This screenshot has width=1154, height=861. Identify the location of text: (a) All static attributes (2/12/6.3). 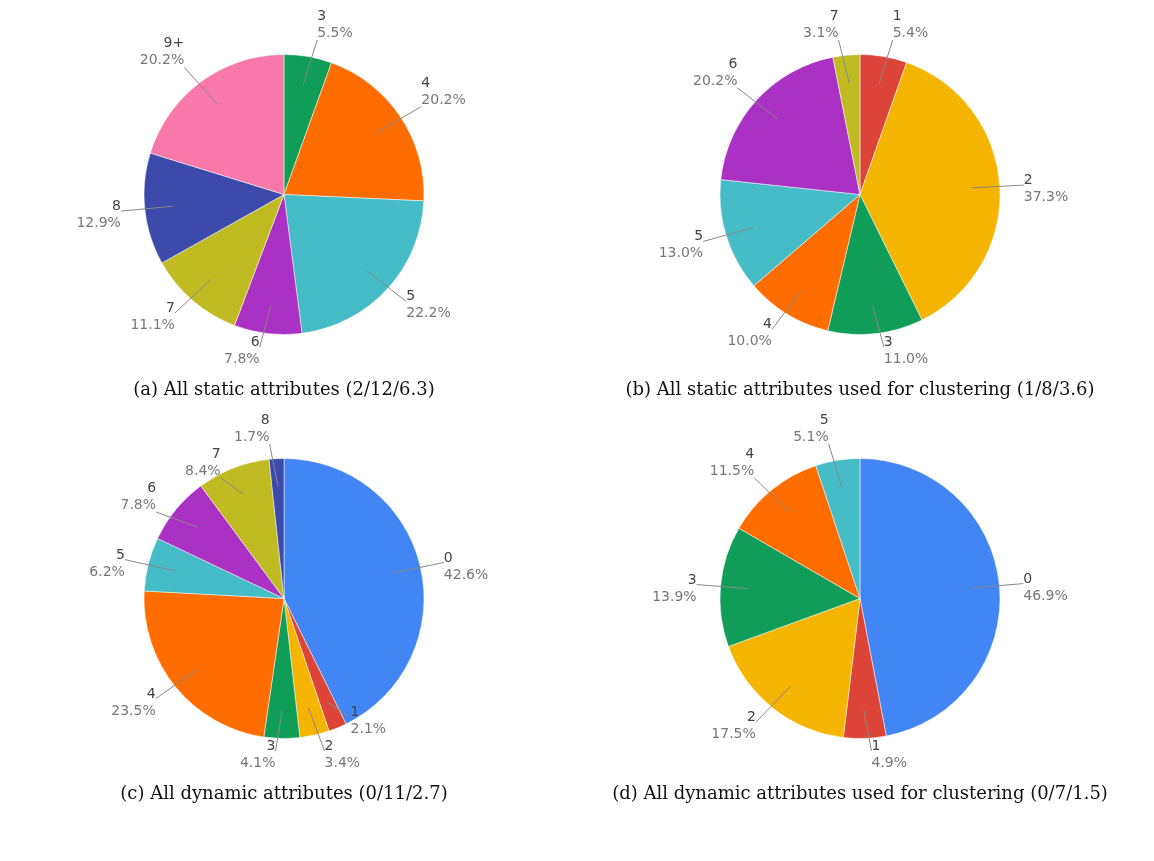
(284, 388).